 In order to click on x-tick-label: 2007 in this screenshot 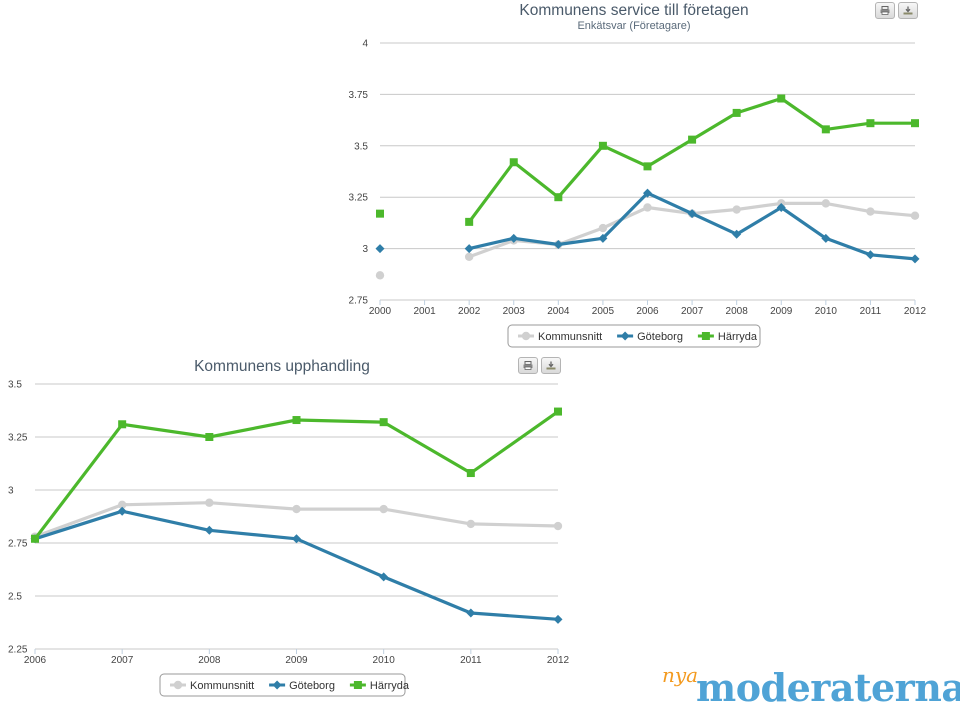, I will do `click(692, 311)`.